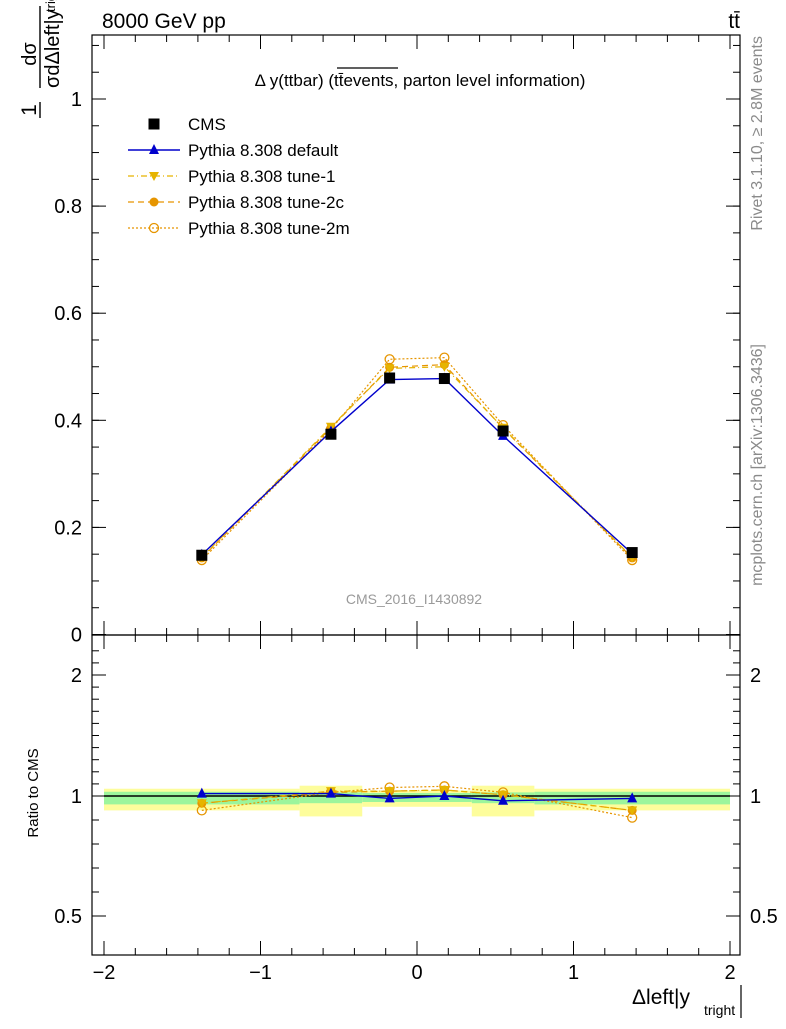  Describe the element at coordinates (260, 973) in the screenshot. I see `x-tick-label: −1` at that location.